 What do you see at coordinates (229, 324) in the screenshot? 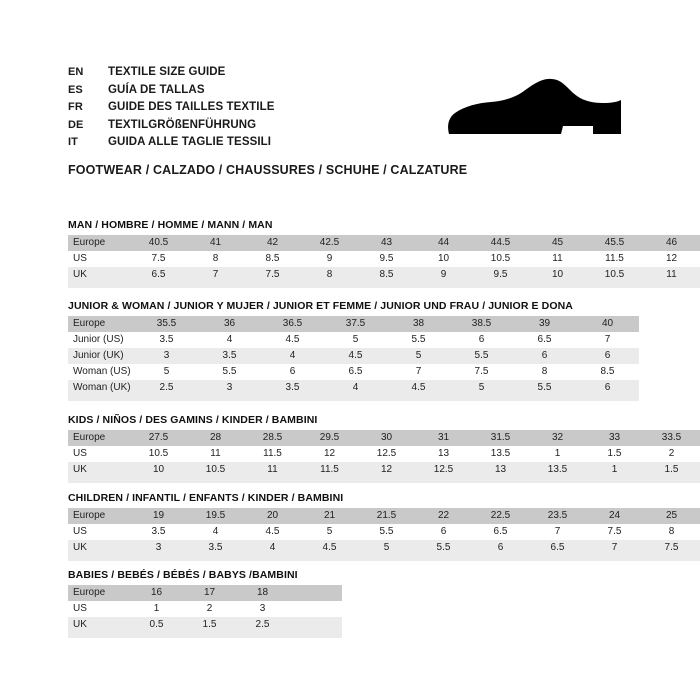
I see `column-header-cell: 36` at bounding box center [229, 324].